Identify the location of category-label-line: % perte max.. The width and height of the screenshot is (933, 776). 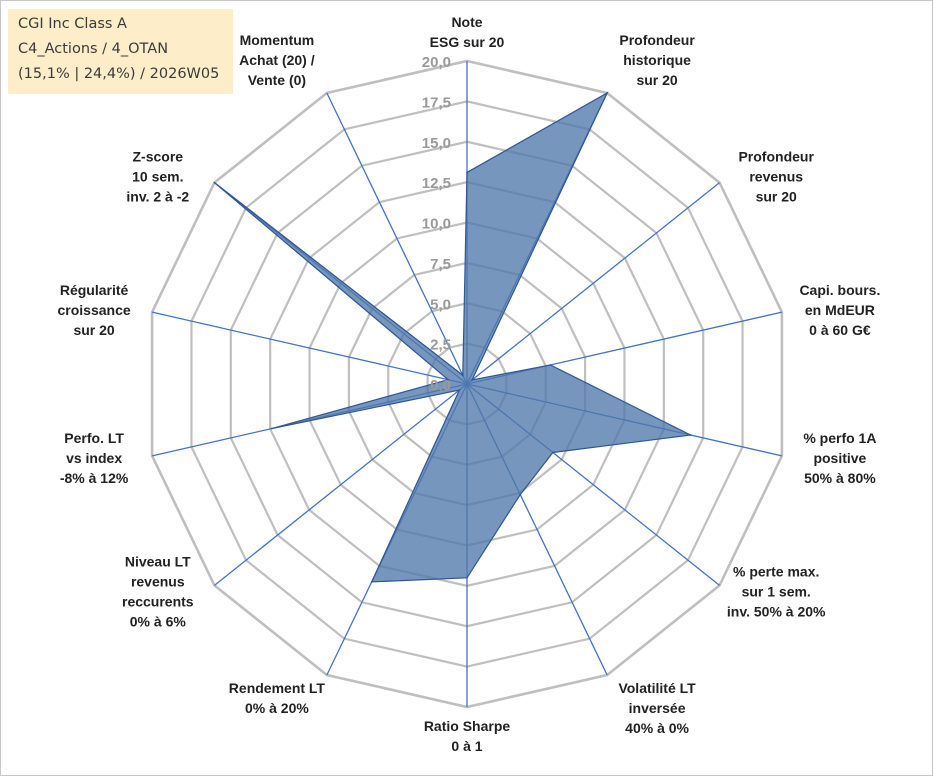
(776, 572).